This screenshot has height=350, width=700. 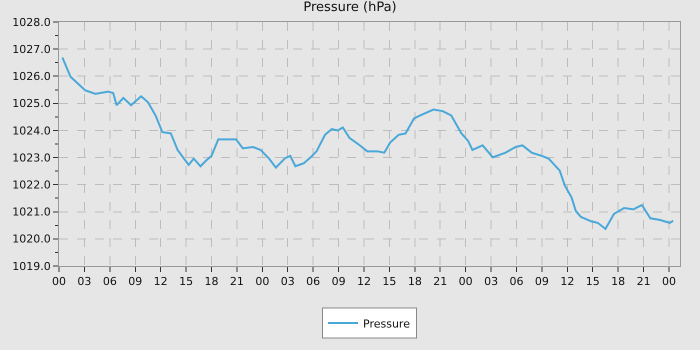 I want to click on y-tick-label: 1019.0, so click(x=31, y=266).